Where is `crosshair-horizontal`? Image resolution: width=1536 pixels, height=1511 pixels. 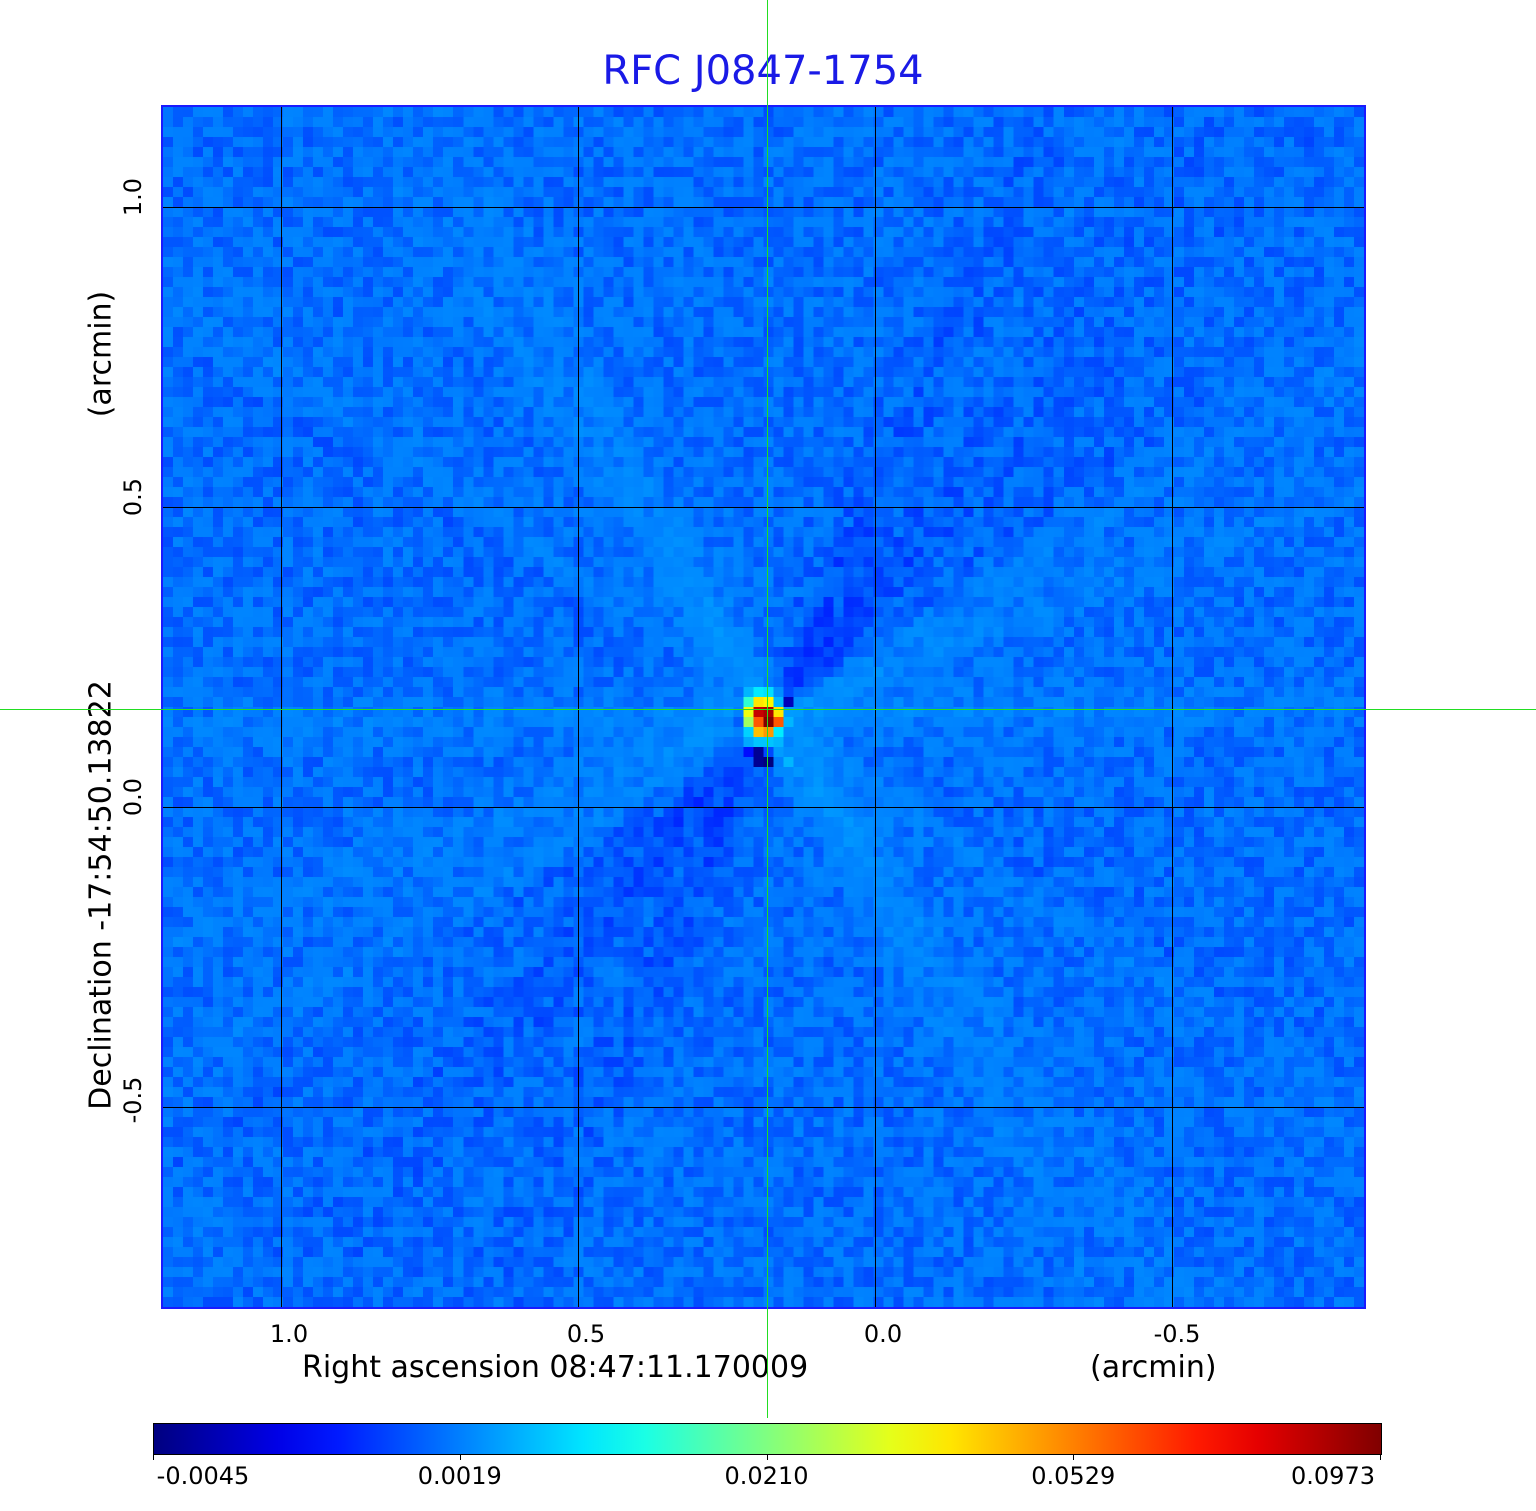 crosshair-horizontal is located at coordinates (768, 709).